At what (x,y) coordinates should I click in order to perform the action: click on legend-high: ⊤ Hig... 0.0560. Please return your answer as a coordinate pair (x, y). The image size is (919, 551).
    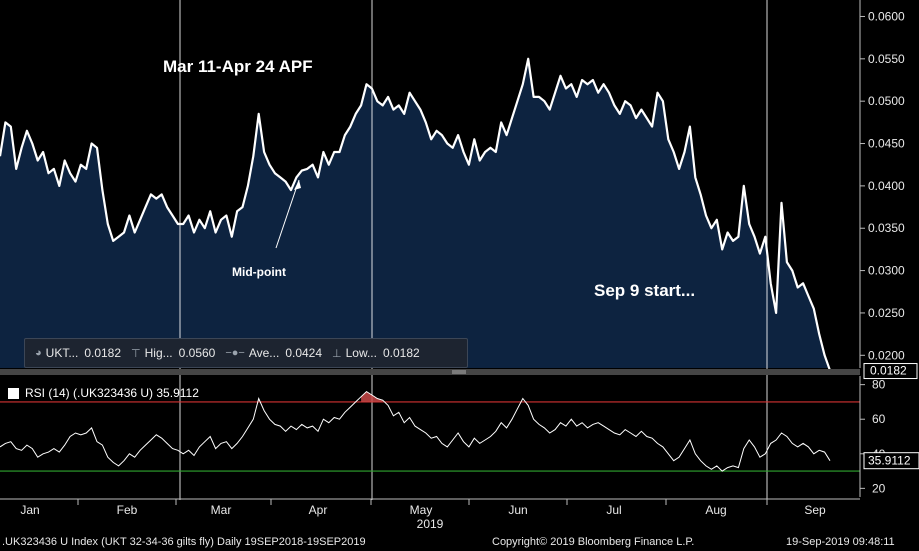
    Looking at the image, I should click on (173, 353).